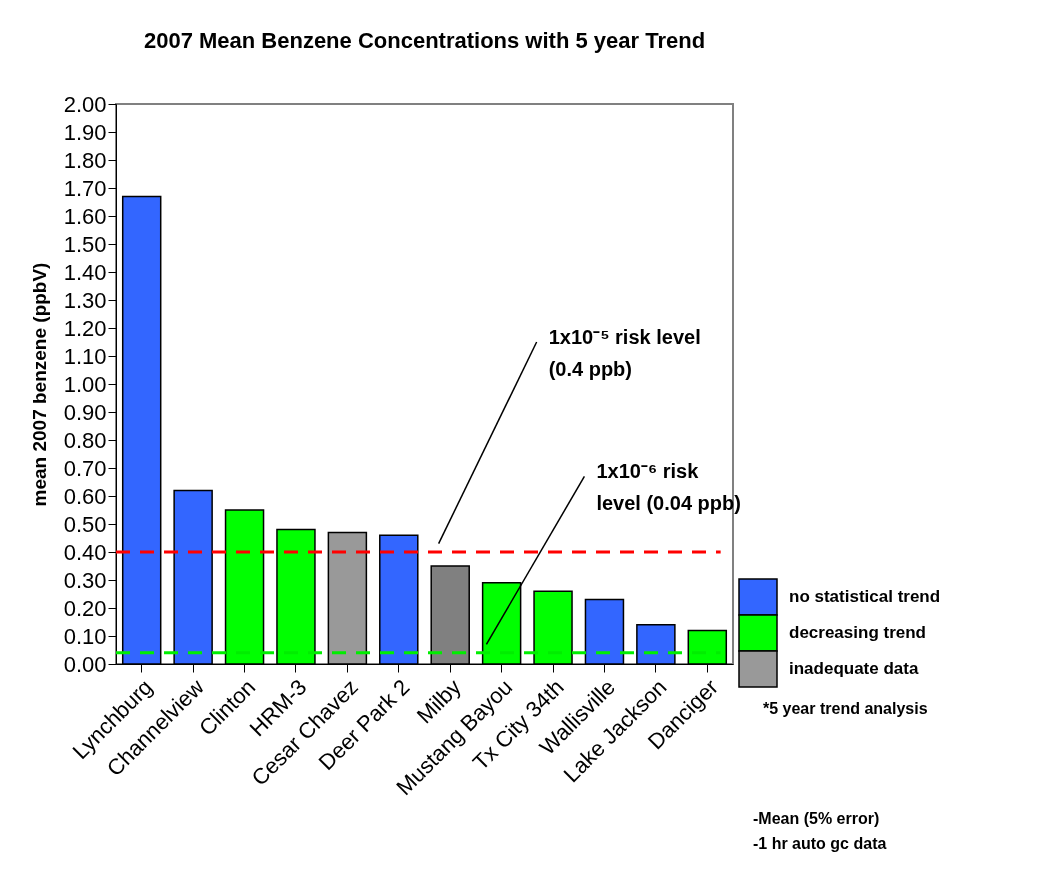 Image resolution: width=1056 pixels, height=883 pixels. I want to click on y-tick-label: 0.10, so click(85, 636).